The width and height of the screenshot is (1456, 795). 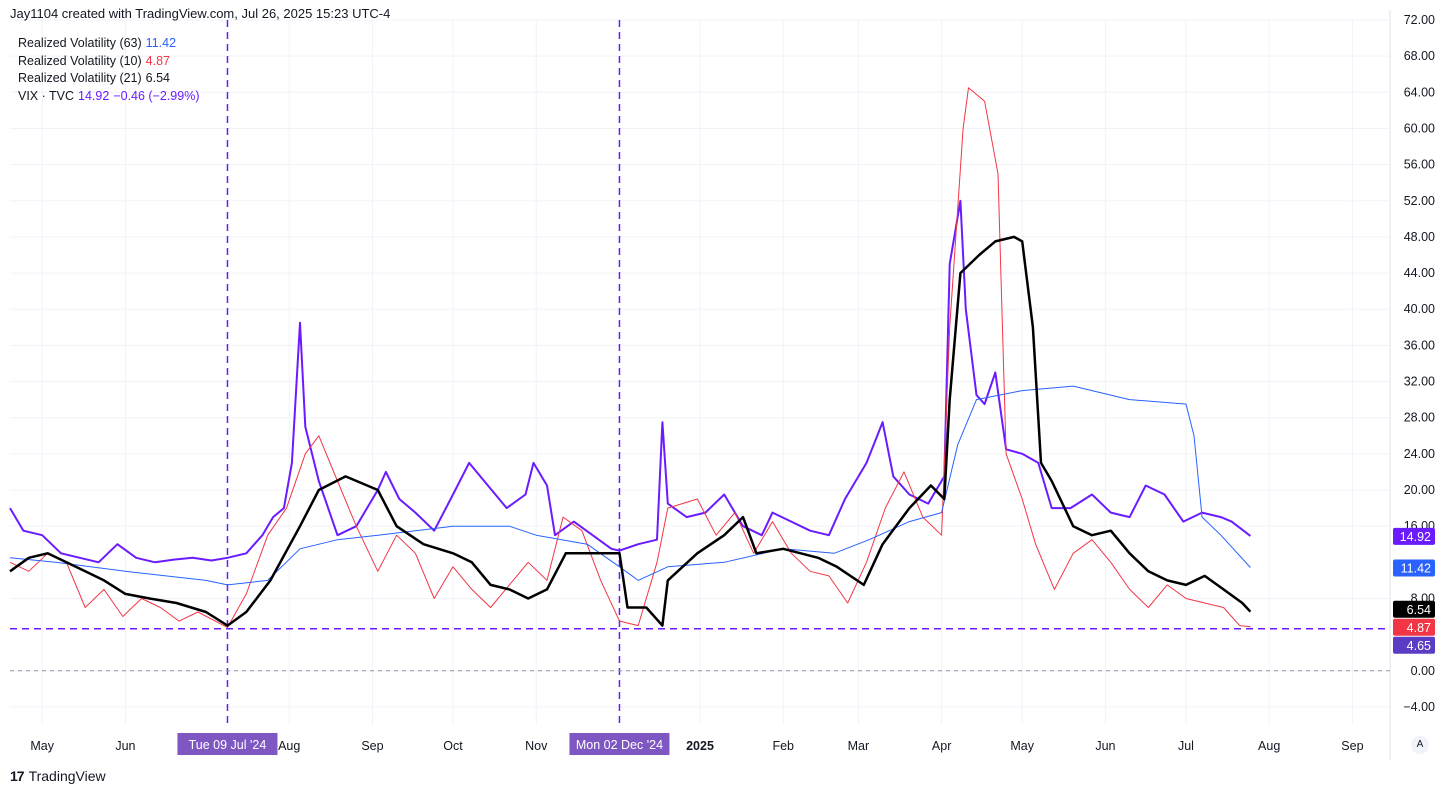 What do you see at coordinates (1419, 454) in the screenshot?
I see `y-tick-label: 24.00` at bounding box center [1419, 454].